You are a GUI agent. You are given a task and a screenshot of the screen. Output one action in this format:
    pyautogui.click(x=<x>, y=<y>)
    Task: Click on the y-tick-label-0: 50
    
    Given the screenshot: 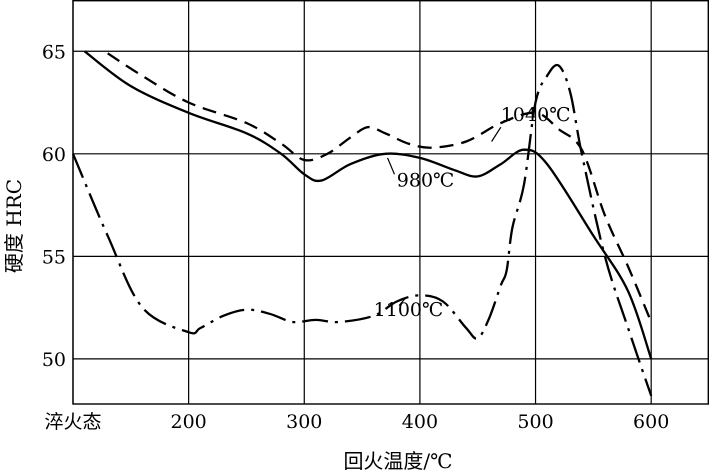 What is the action you would take?
    pyautogui.click(x=54, y=360)
    